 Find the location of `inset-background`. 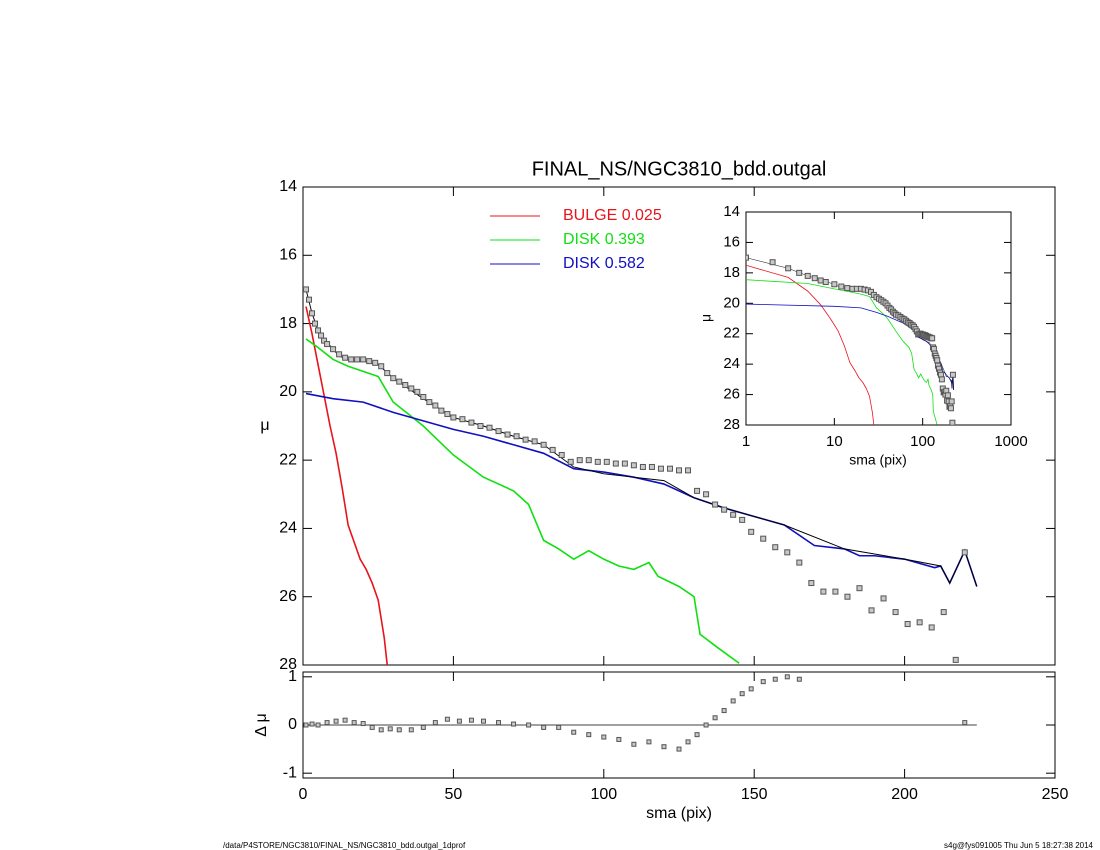

inset-background is located at coordinates (878, 318).